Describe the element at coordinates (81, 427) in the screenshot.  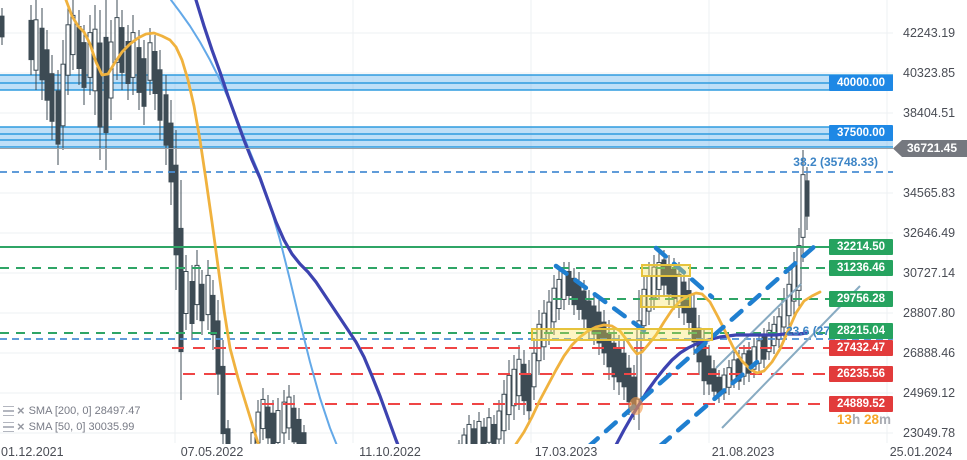
I see `legend-label: SMA [50, 0] 30035.99` at that location.